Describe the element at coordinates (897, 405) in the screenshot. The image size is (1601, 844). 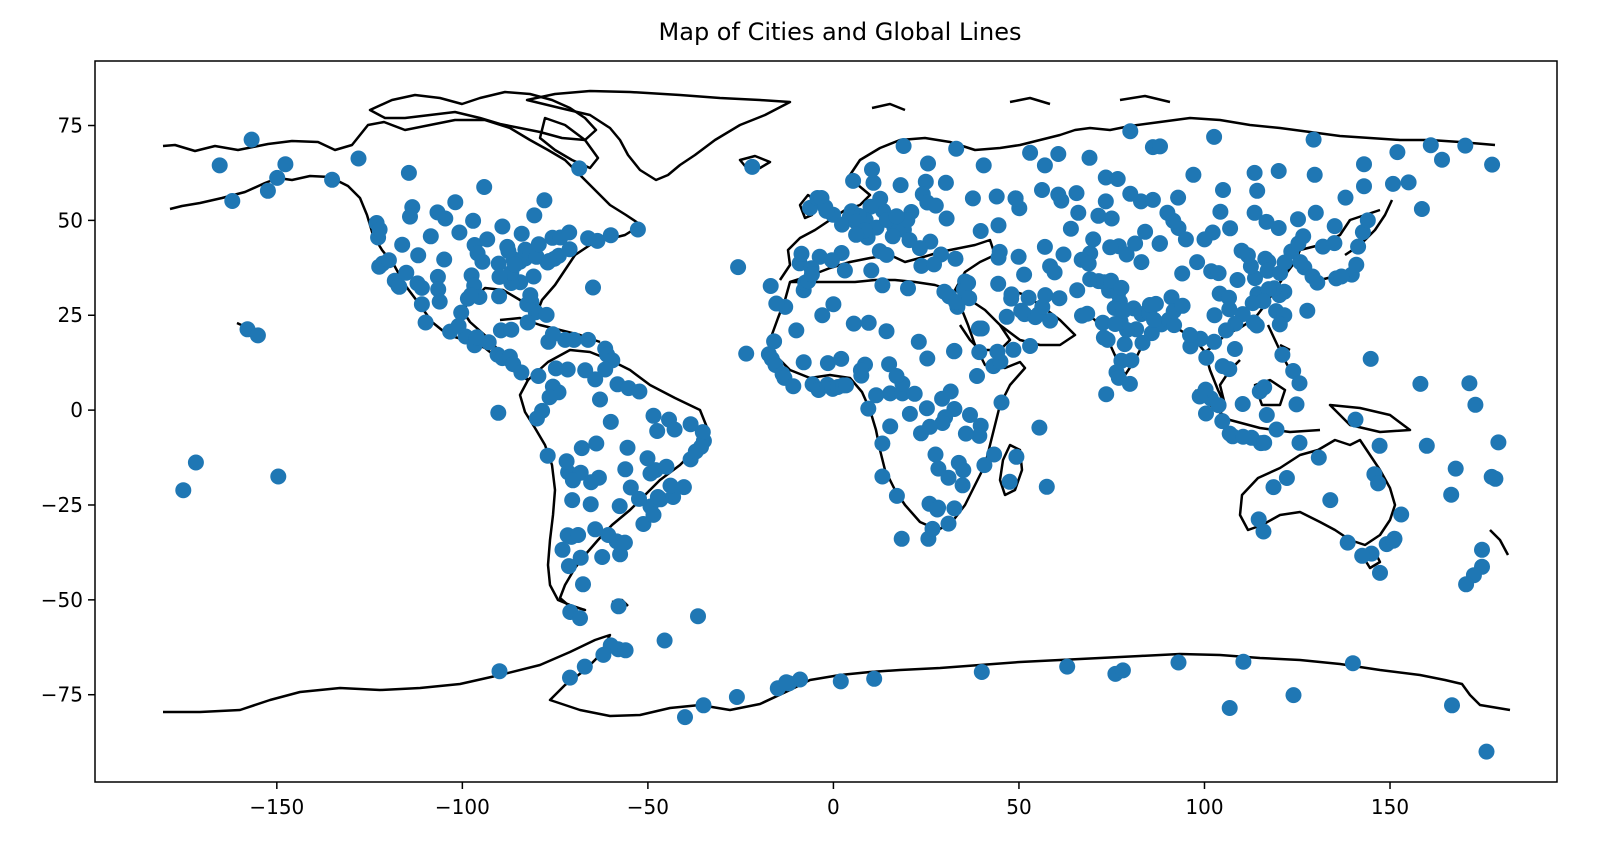
I see `coastline-africa` at that location.